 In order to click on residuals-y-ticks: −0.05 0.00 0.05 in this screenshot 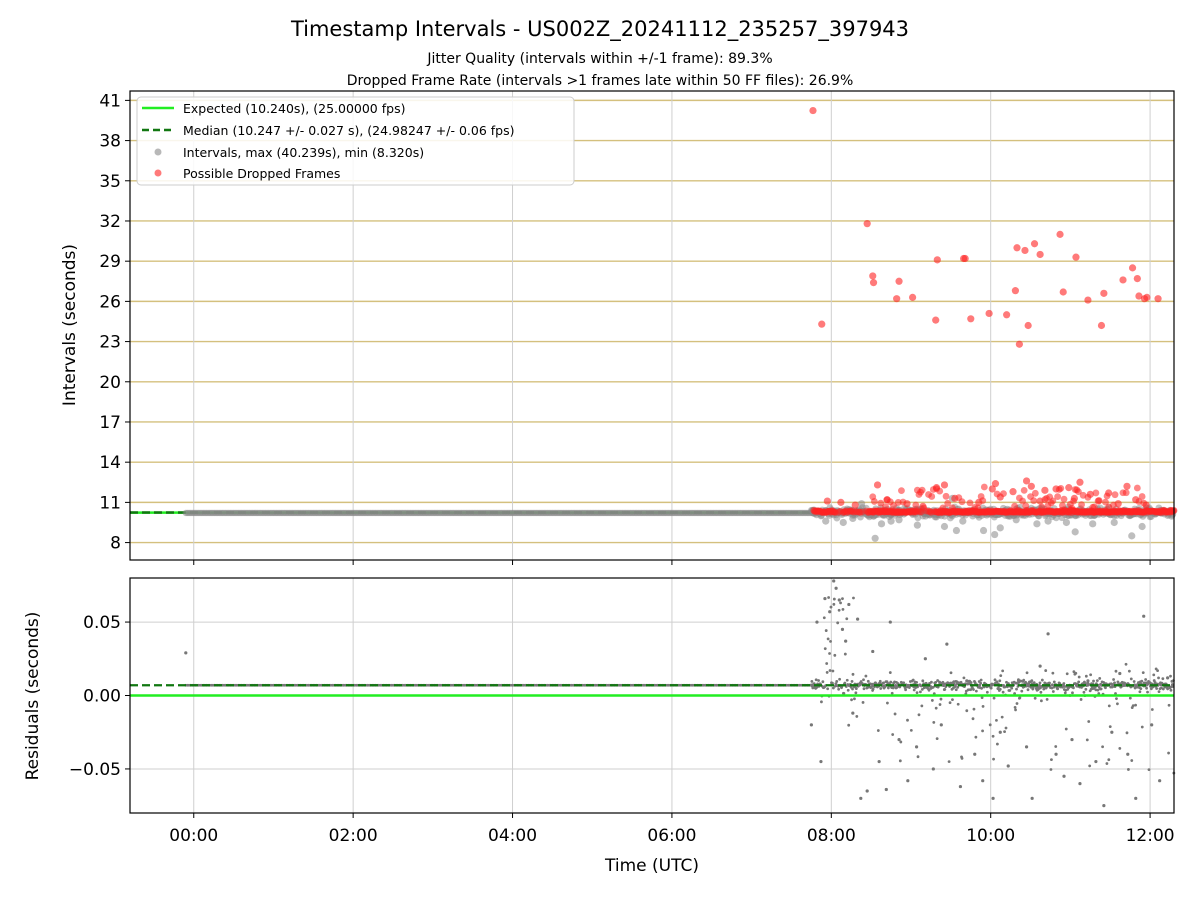, I will do `click(99, 696)`.